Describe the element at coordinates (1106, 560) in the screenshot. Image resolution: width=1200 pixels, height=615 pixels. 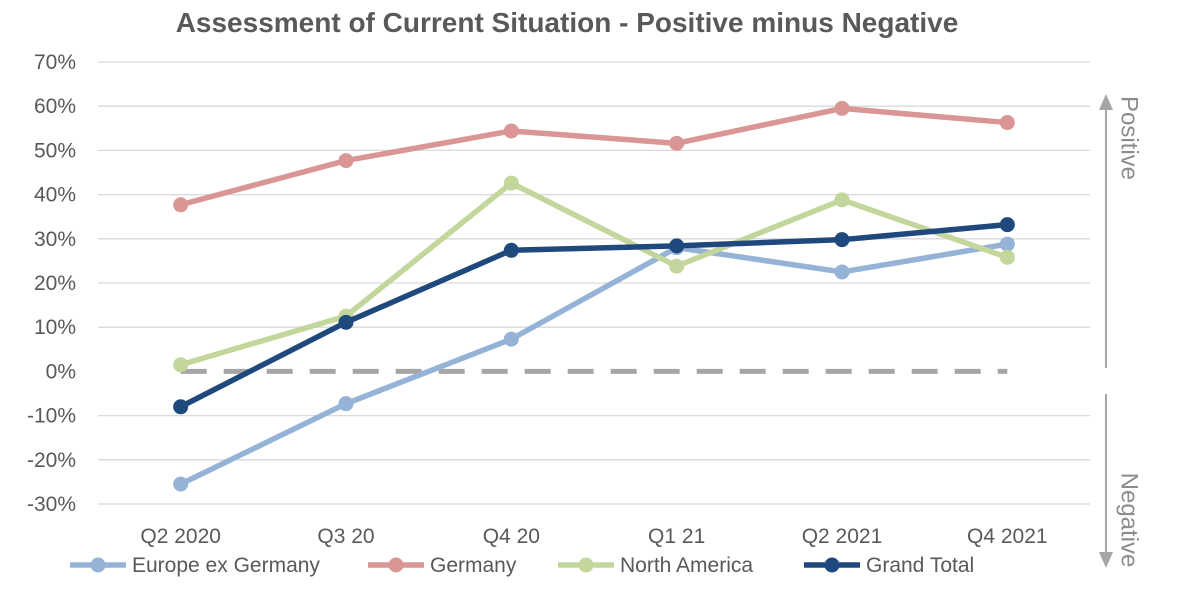
I see `negative-arrow-head` at that location.